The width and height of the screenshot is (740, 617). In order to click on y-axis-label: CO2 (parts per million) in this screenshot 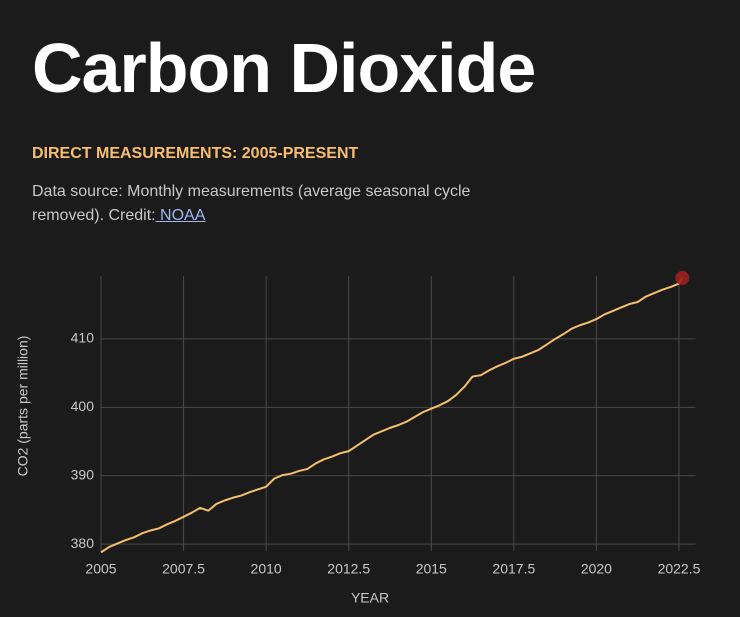, I will do `click(23, 406)`.